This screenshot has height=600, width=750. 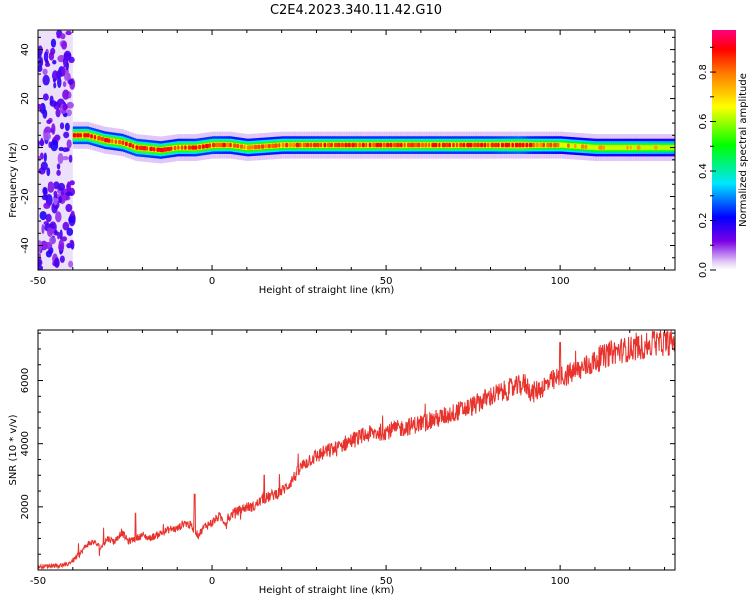 I want to click on y-tick-label: 40, so click(x=25, y=49).